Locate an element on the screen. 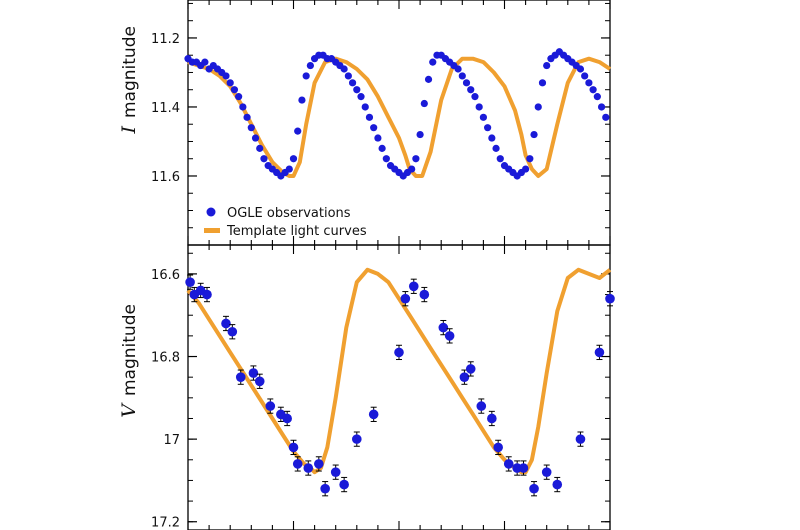 Image resolution: width=800 pixels, height=530 pixels. top-ylabel-symbol: I is located at coordinates (129, 130).